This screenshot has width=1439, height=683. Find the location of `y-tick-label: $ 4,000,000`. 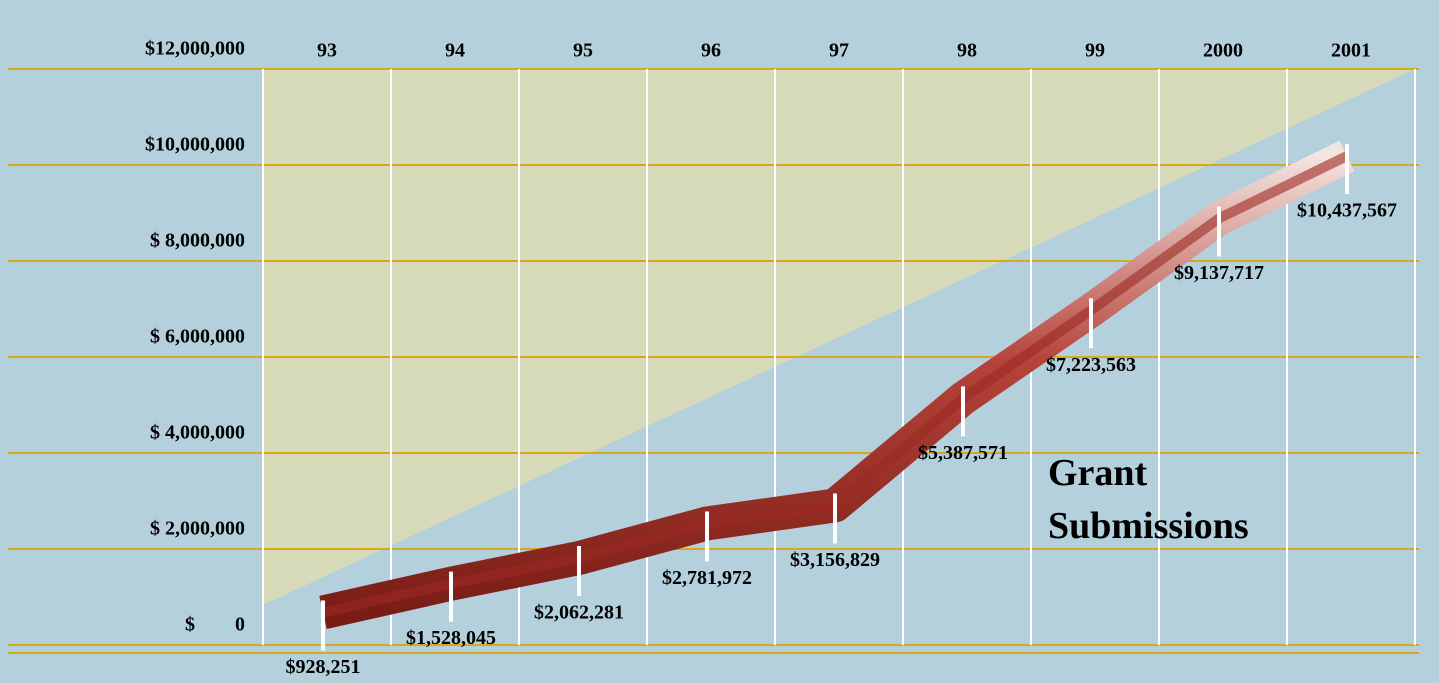

y-tick-label: $ 4,000,000 is located at coordinates (197, 433).